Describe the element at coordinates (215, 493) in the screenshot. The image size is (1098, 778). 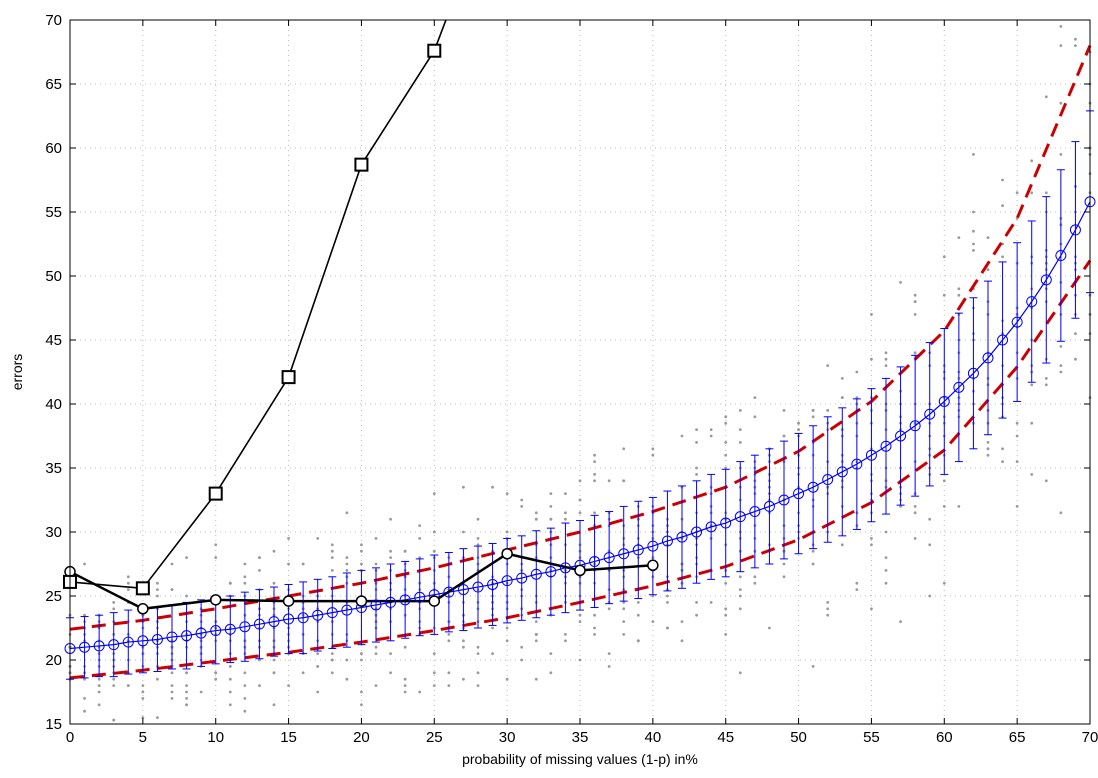
I see `square-point` at that location.